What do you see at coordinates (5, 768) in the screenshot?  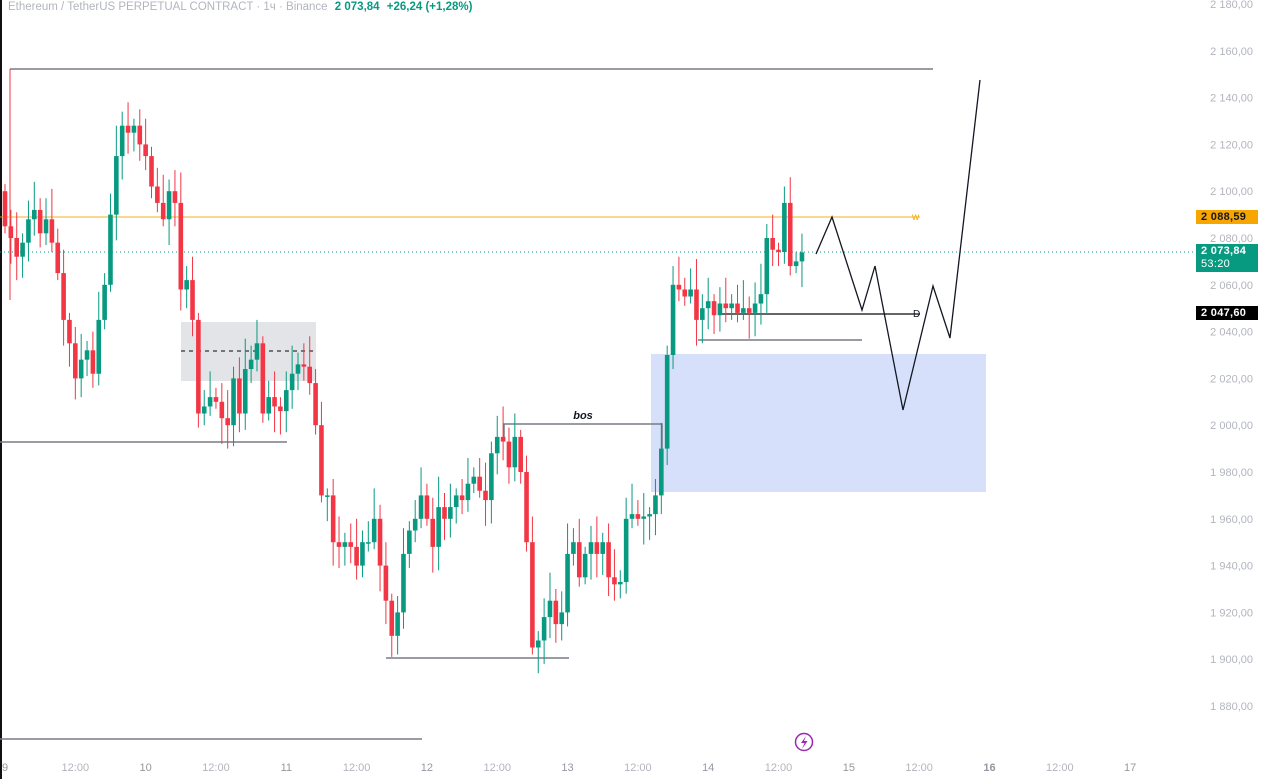 I see `time-tick: 9` at bounding box center [5, 768].